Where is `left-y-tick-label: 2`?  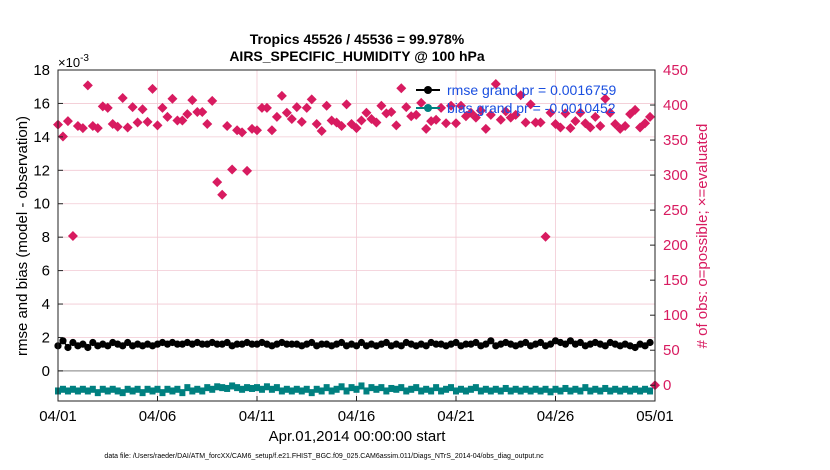 left-y-tick-label: 2 is located at coordinates (46, 337).